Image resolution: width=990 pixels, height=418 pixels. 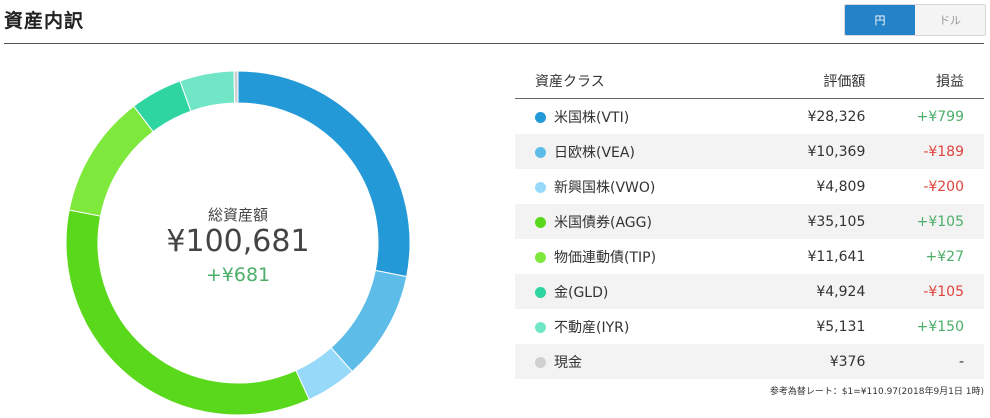 I want to click on table-row: 不動産(IYR) ¥5,131 +¥150, so click(x=749, y=326).